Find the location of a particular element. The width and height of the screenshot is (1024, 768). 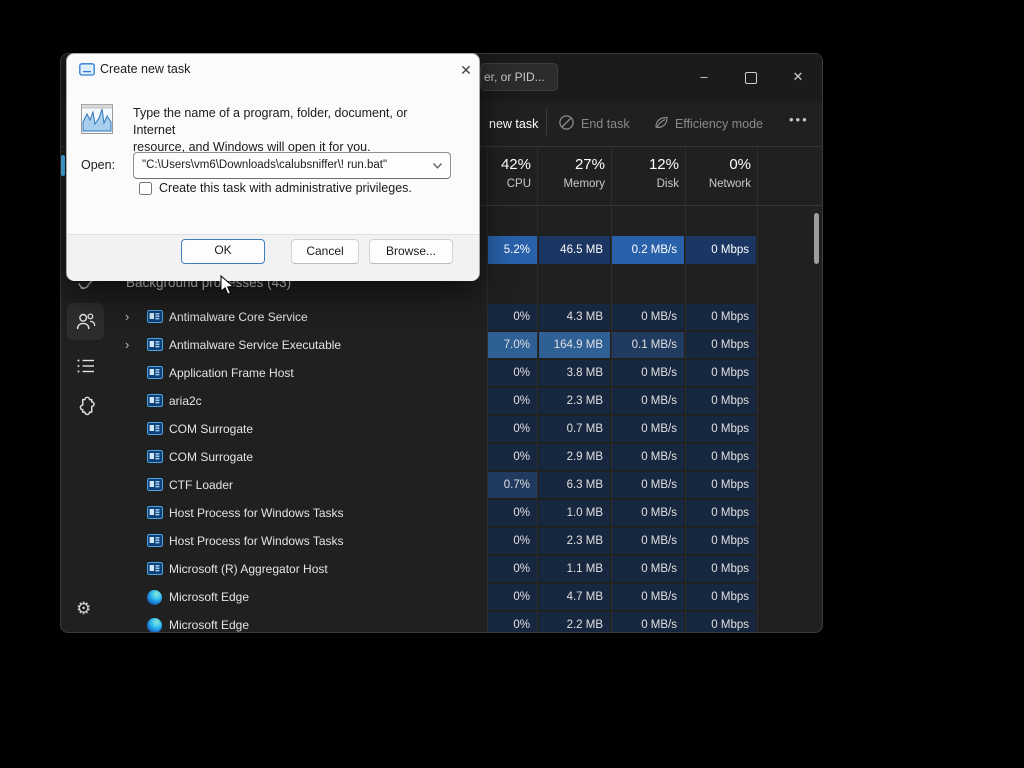

memory-cell: 1.0 MB is located at coordinates (574, 513).